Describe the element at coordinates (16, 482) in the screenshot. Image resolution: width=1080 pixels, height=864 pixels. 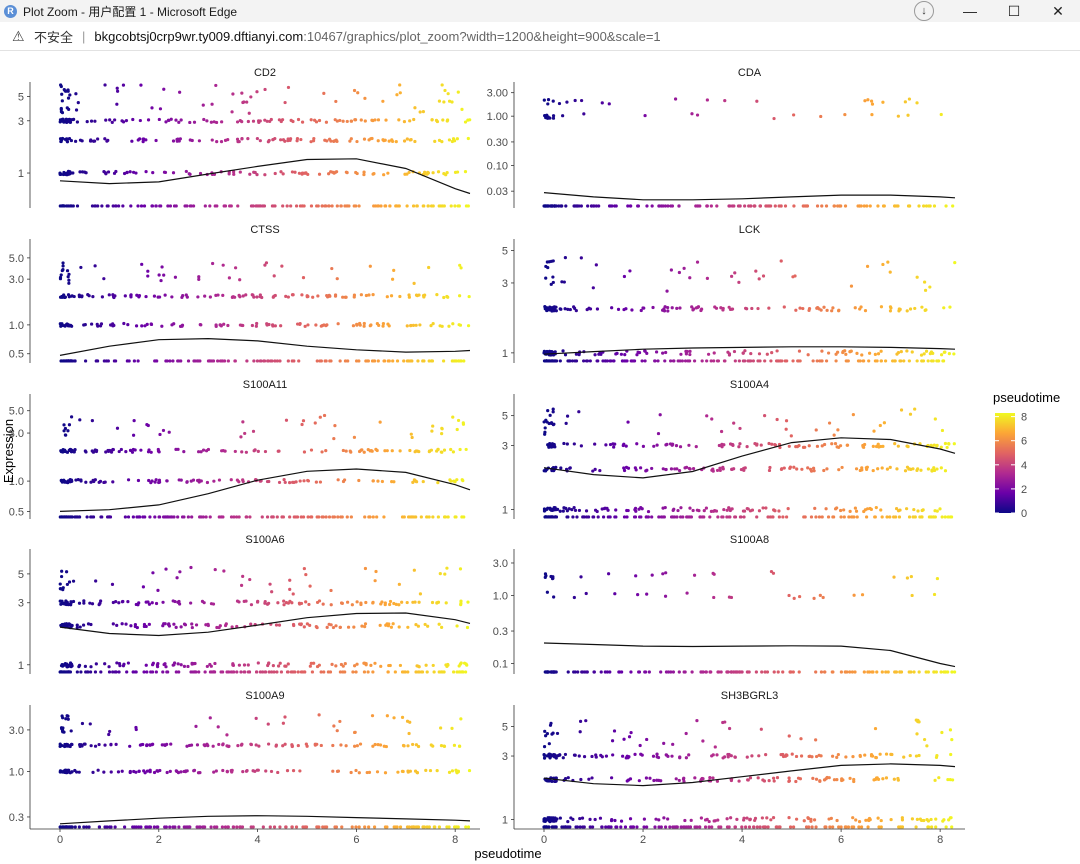
I see `y-tick-label: 1.0` at that location.